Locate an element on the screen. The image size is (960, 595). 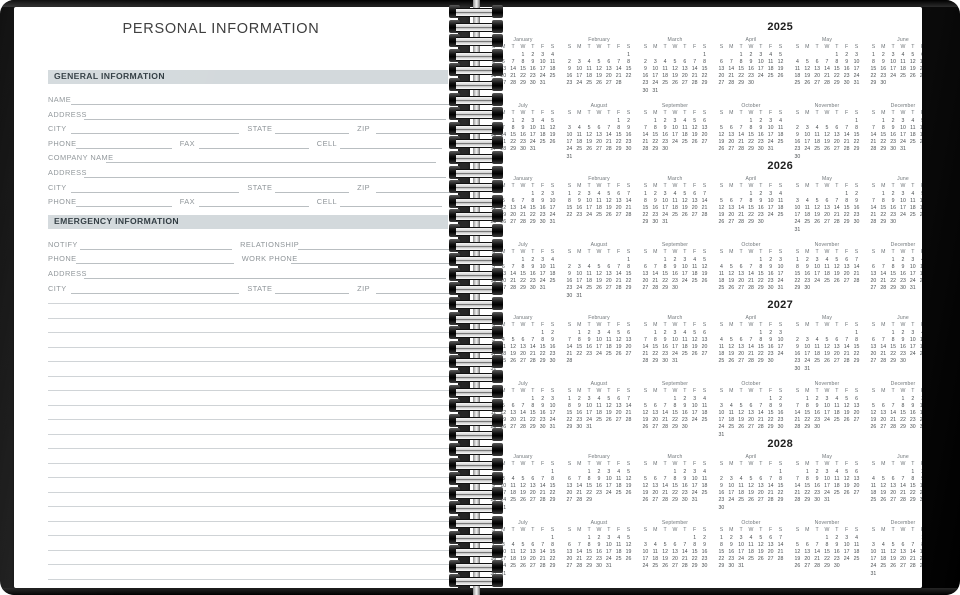
calendar-day: 13 is located at coordinates (873, 347).